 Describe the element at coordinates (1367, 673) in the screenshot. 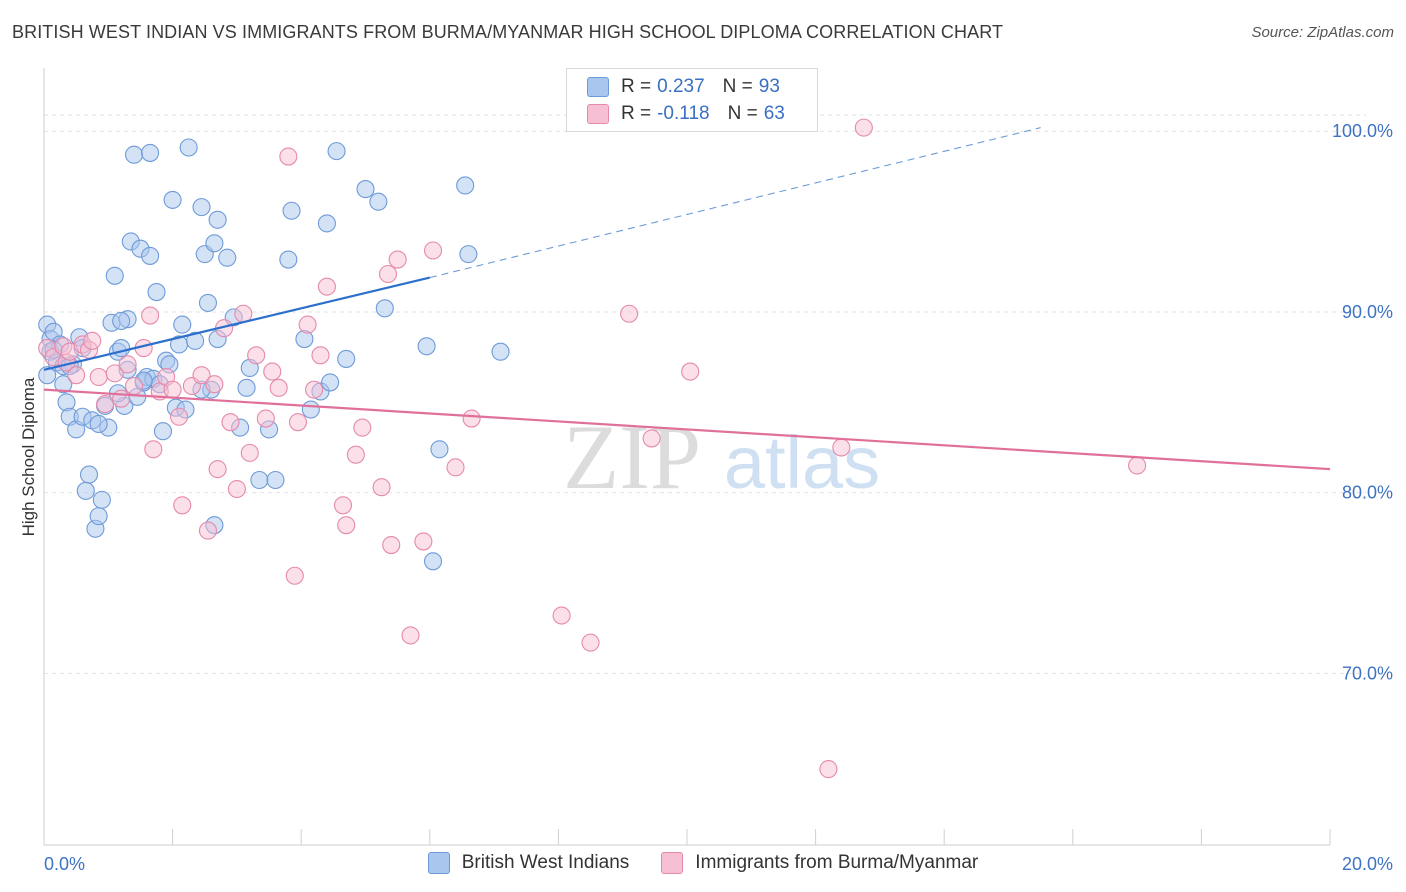

I see `y-tick-label: 70.0%` at that location.